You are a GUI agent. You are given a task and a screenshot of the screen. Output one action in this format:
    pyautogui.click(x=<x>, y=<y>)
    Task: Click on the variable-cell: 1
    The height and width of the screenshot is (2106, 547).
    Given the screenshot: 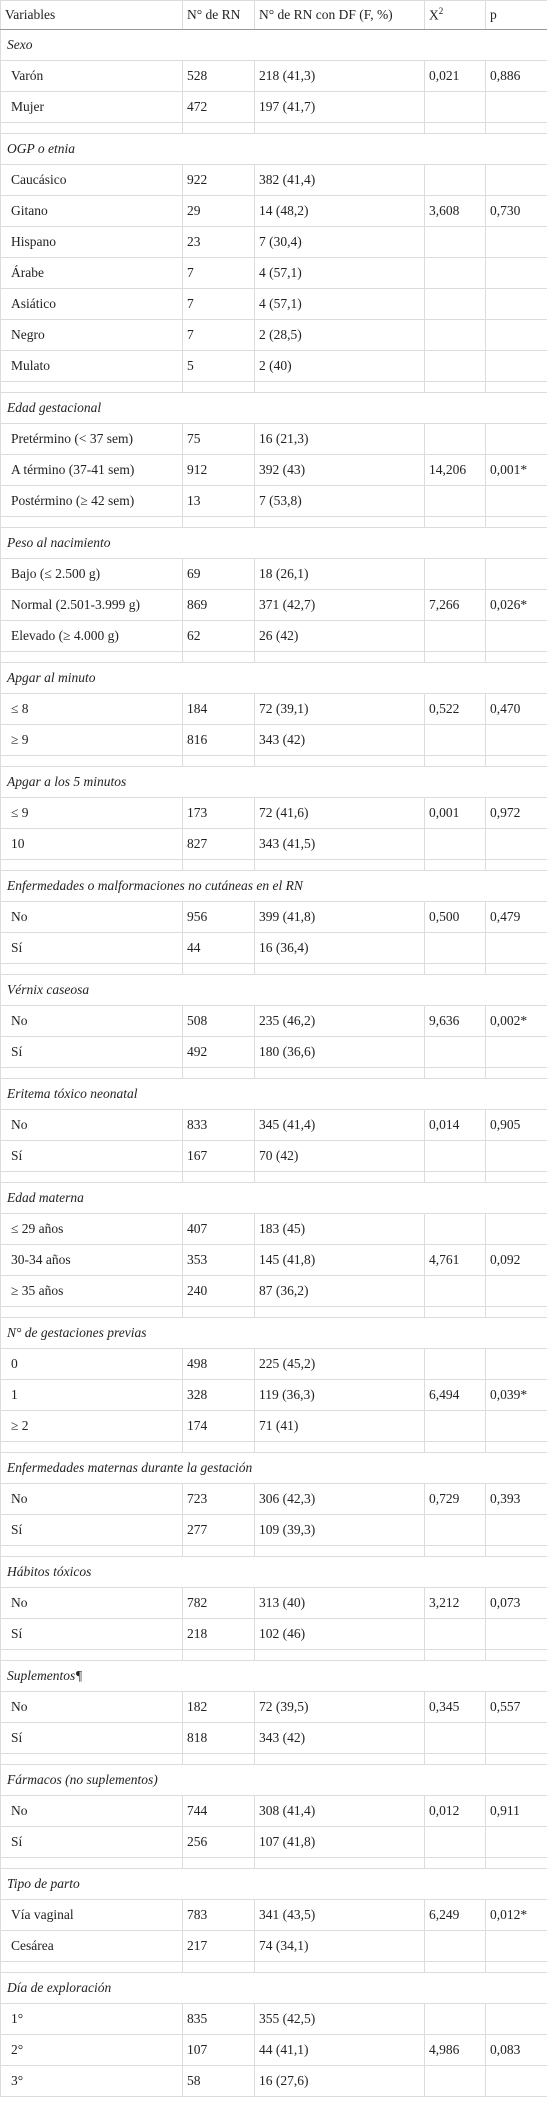 What is the action you would take?
    pyautogui.click(x=91, y=1395)
    